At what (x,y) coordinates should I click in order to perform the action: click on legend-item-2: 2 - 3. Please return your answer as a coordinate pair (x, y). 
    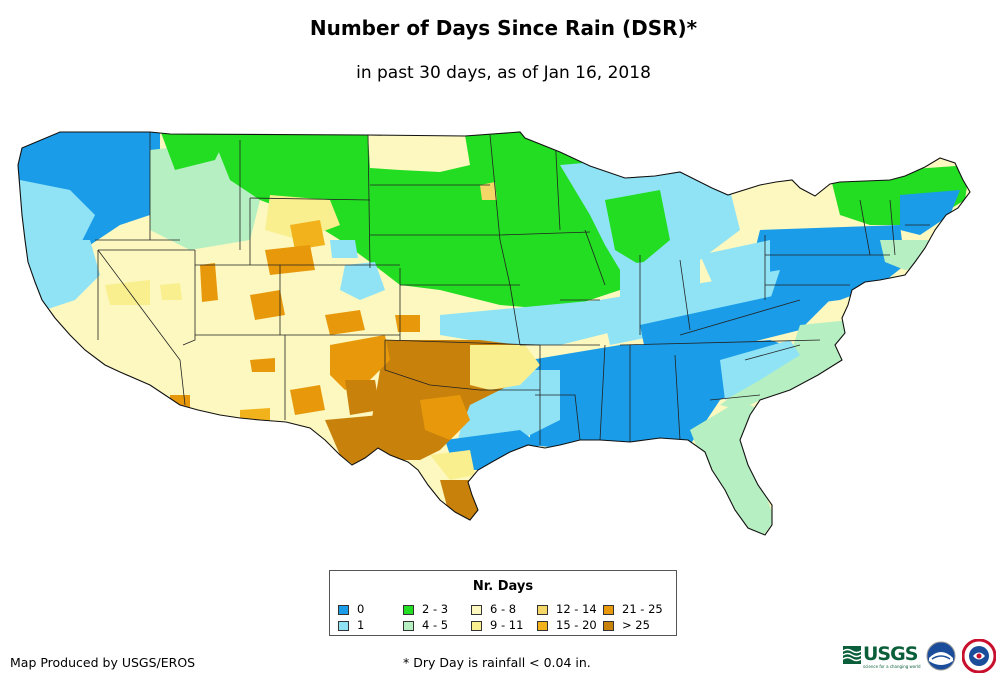
    Looking at the image, I should click on (425, 609).